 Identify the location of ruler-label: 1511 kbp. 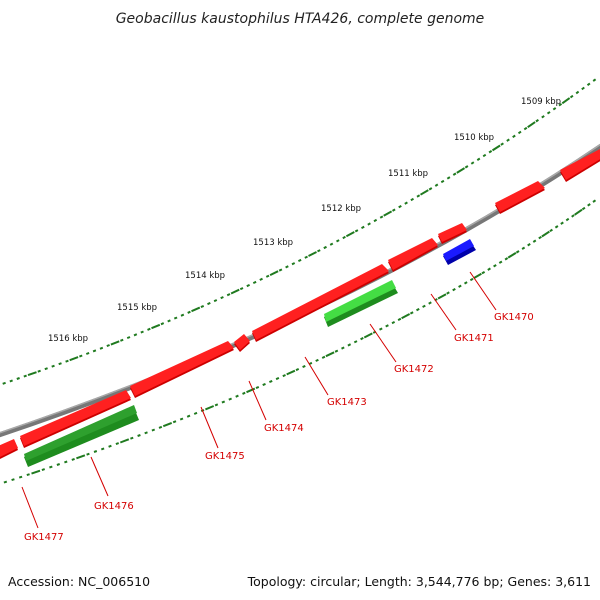
(408, 174).